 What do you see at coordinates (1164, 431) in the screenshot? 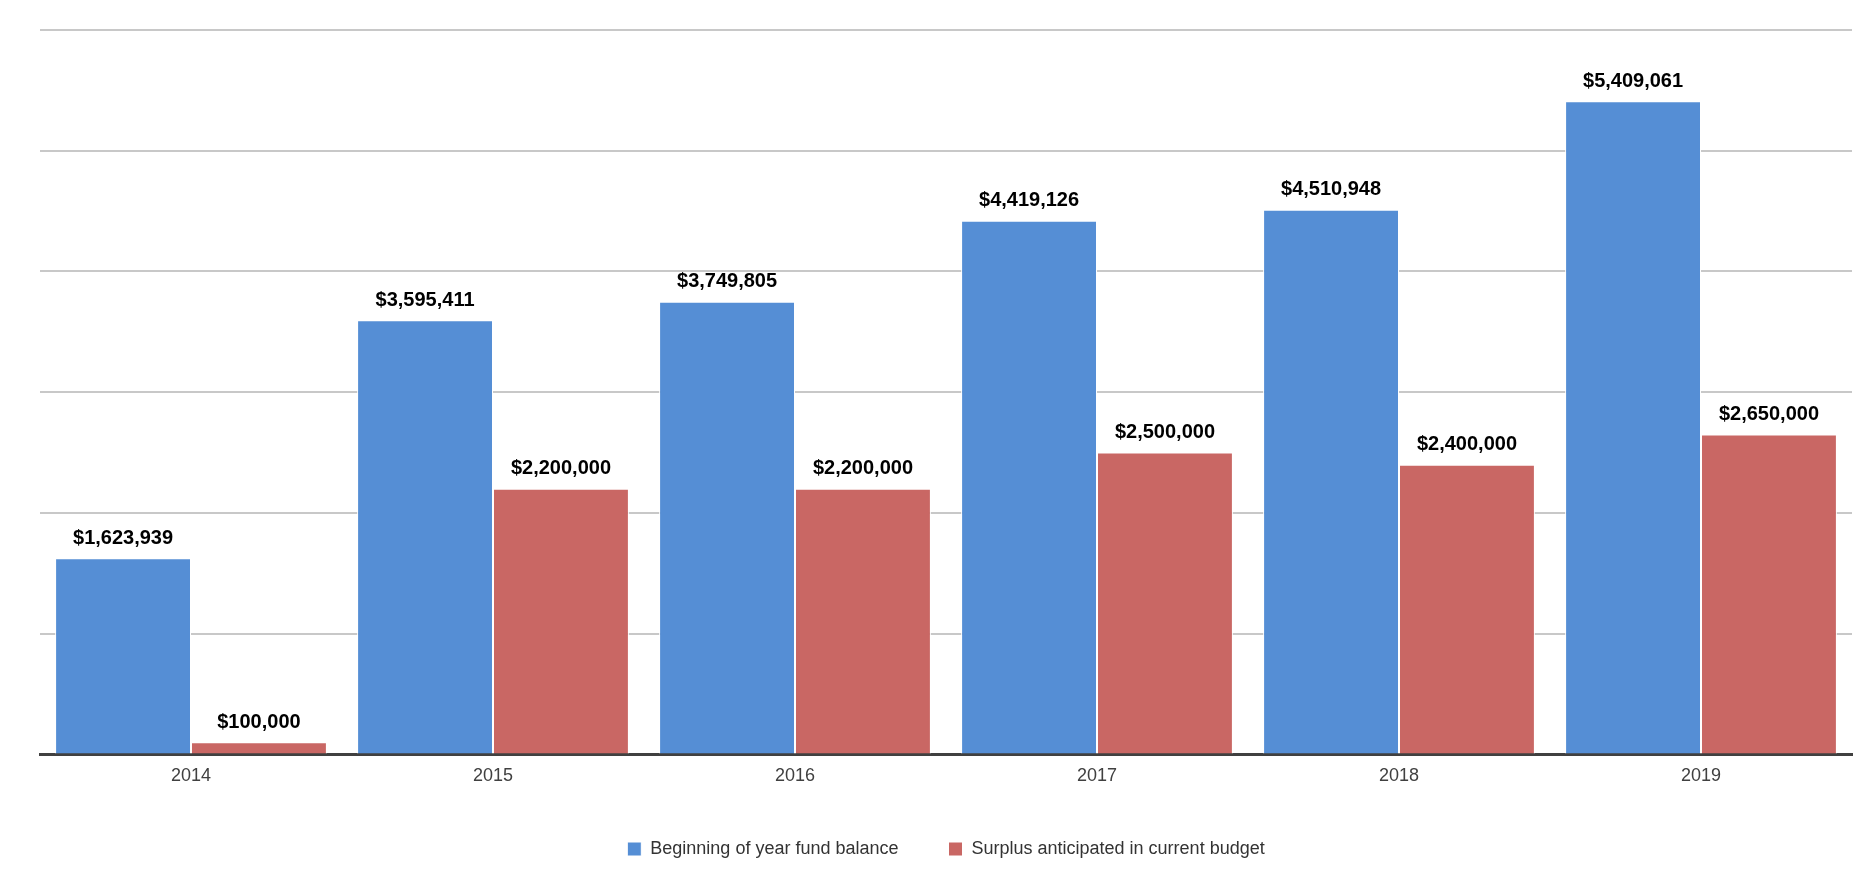
I see `data-label: $2,500,000` at bounding box center [1164, 431].